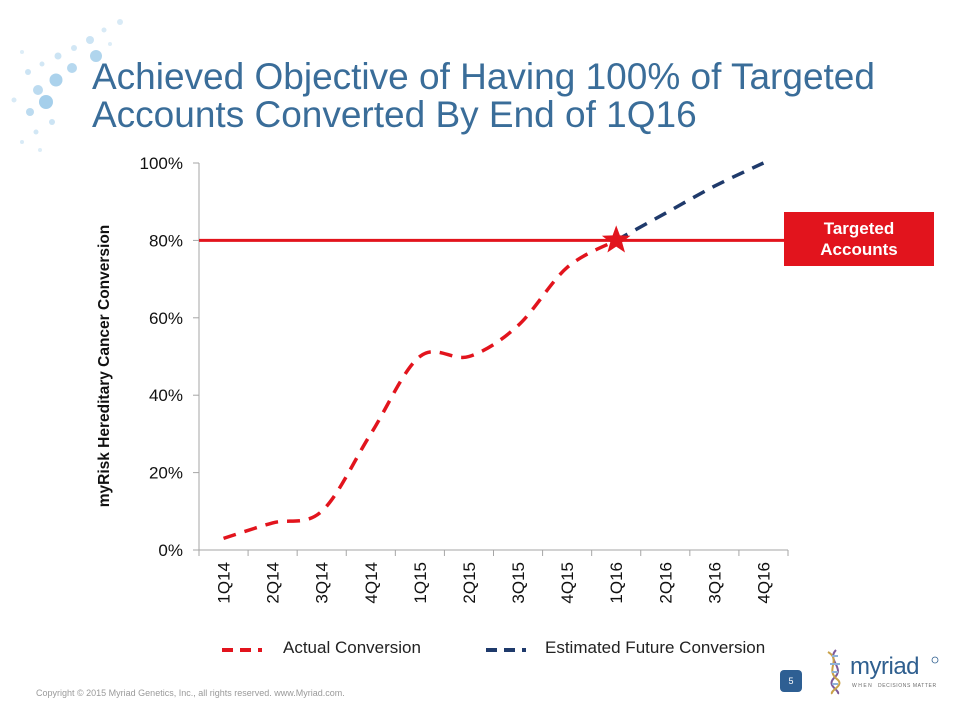  I want to click on y-tick-label: 20%, so click(166, 473).